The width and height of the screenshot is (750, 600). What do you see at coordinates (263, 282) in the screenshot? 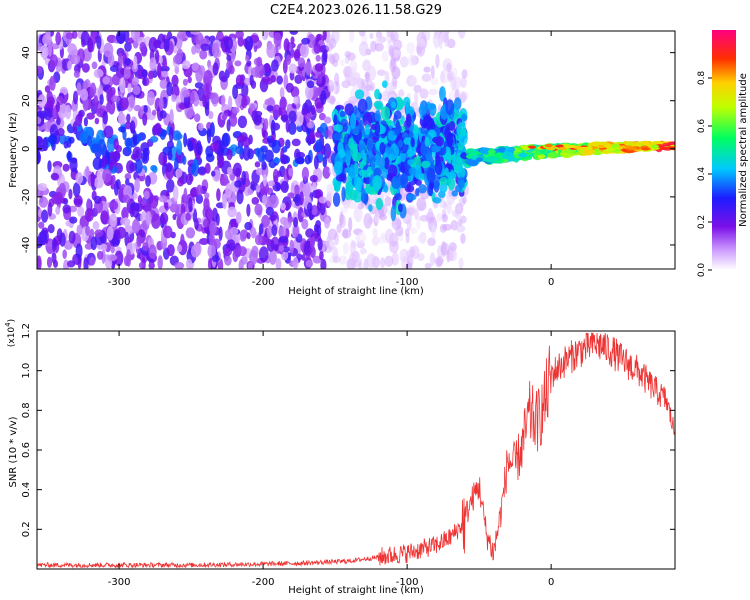
I see `x-tick-label: -200` at bounding box center [263, 282].